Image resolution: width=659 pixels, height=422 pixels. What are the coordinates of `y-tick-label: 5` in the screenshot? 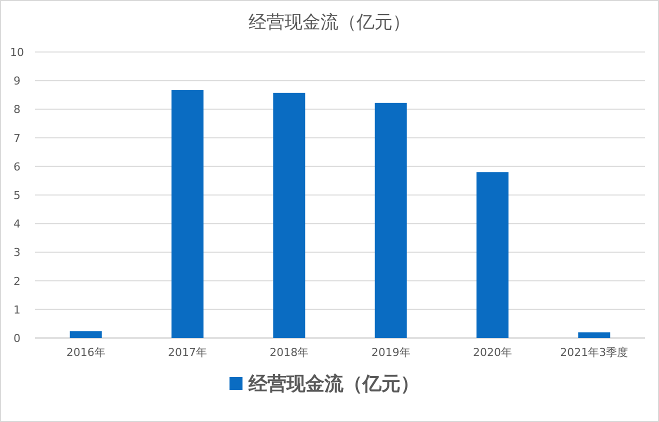 It's located at (17, 195).